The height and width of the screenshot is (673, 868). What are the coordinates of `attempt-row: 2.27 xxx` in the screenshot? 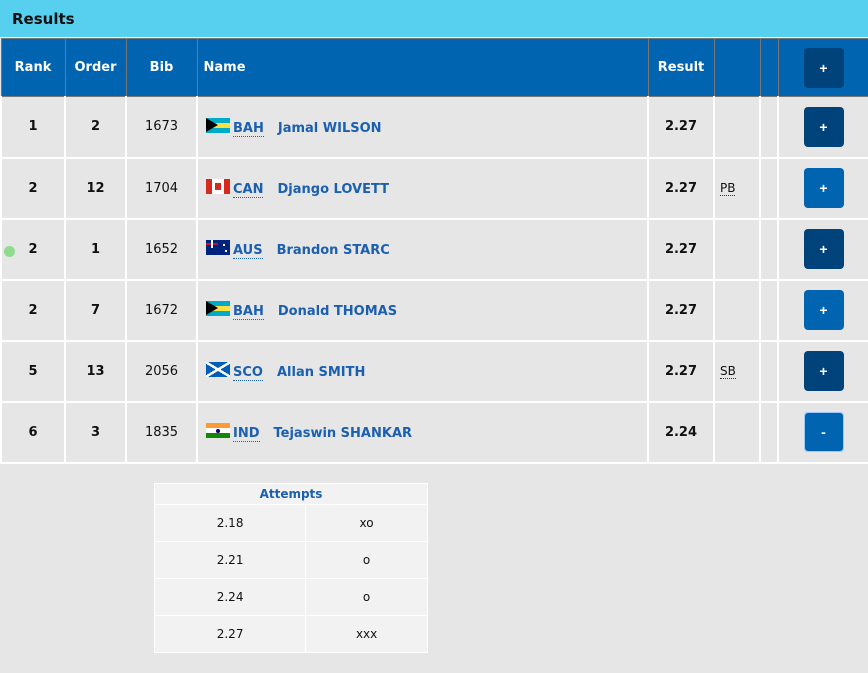 It's located at (290, 634).